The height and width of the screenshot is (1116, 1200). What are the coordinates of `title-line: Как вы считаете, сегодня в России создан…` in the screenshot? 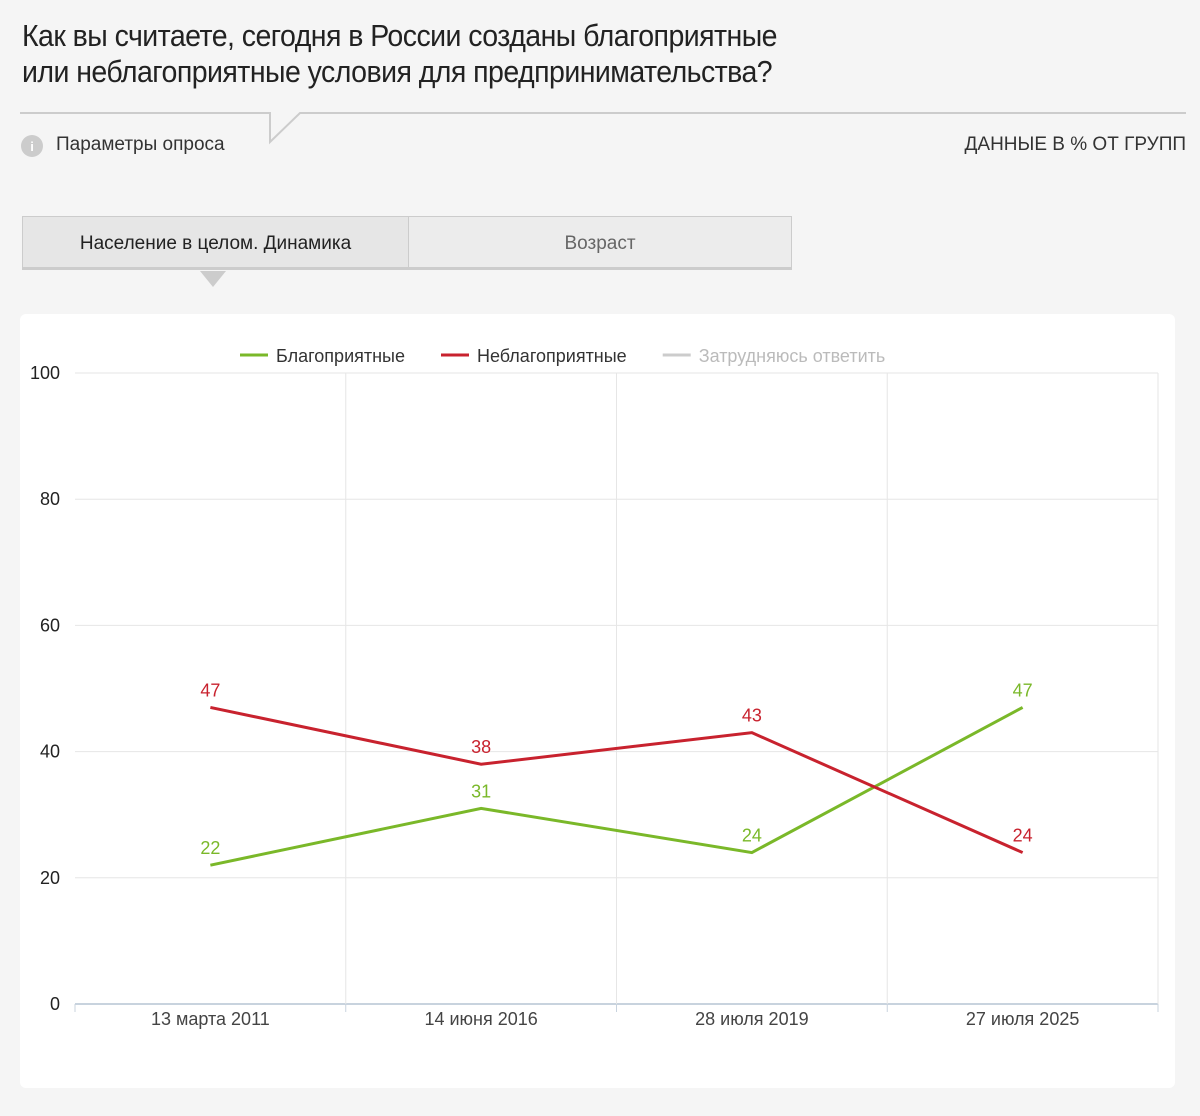 It's located at (400, 35).